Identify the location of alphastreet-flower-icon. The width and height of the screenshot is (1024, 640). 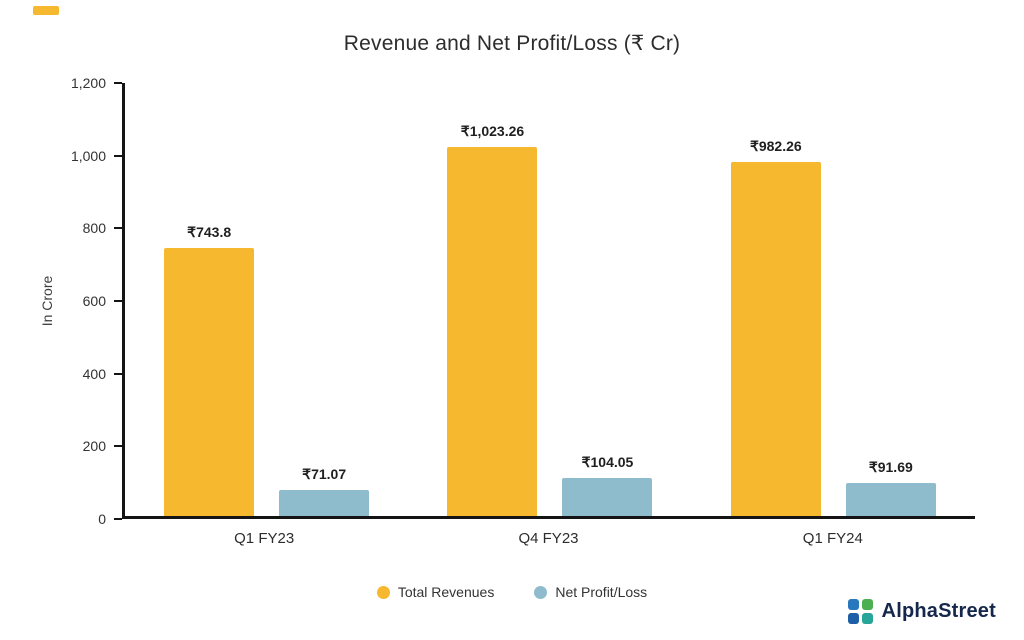
(860, 611).